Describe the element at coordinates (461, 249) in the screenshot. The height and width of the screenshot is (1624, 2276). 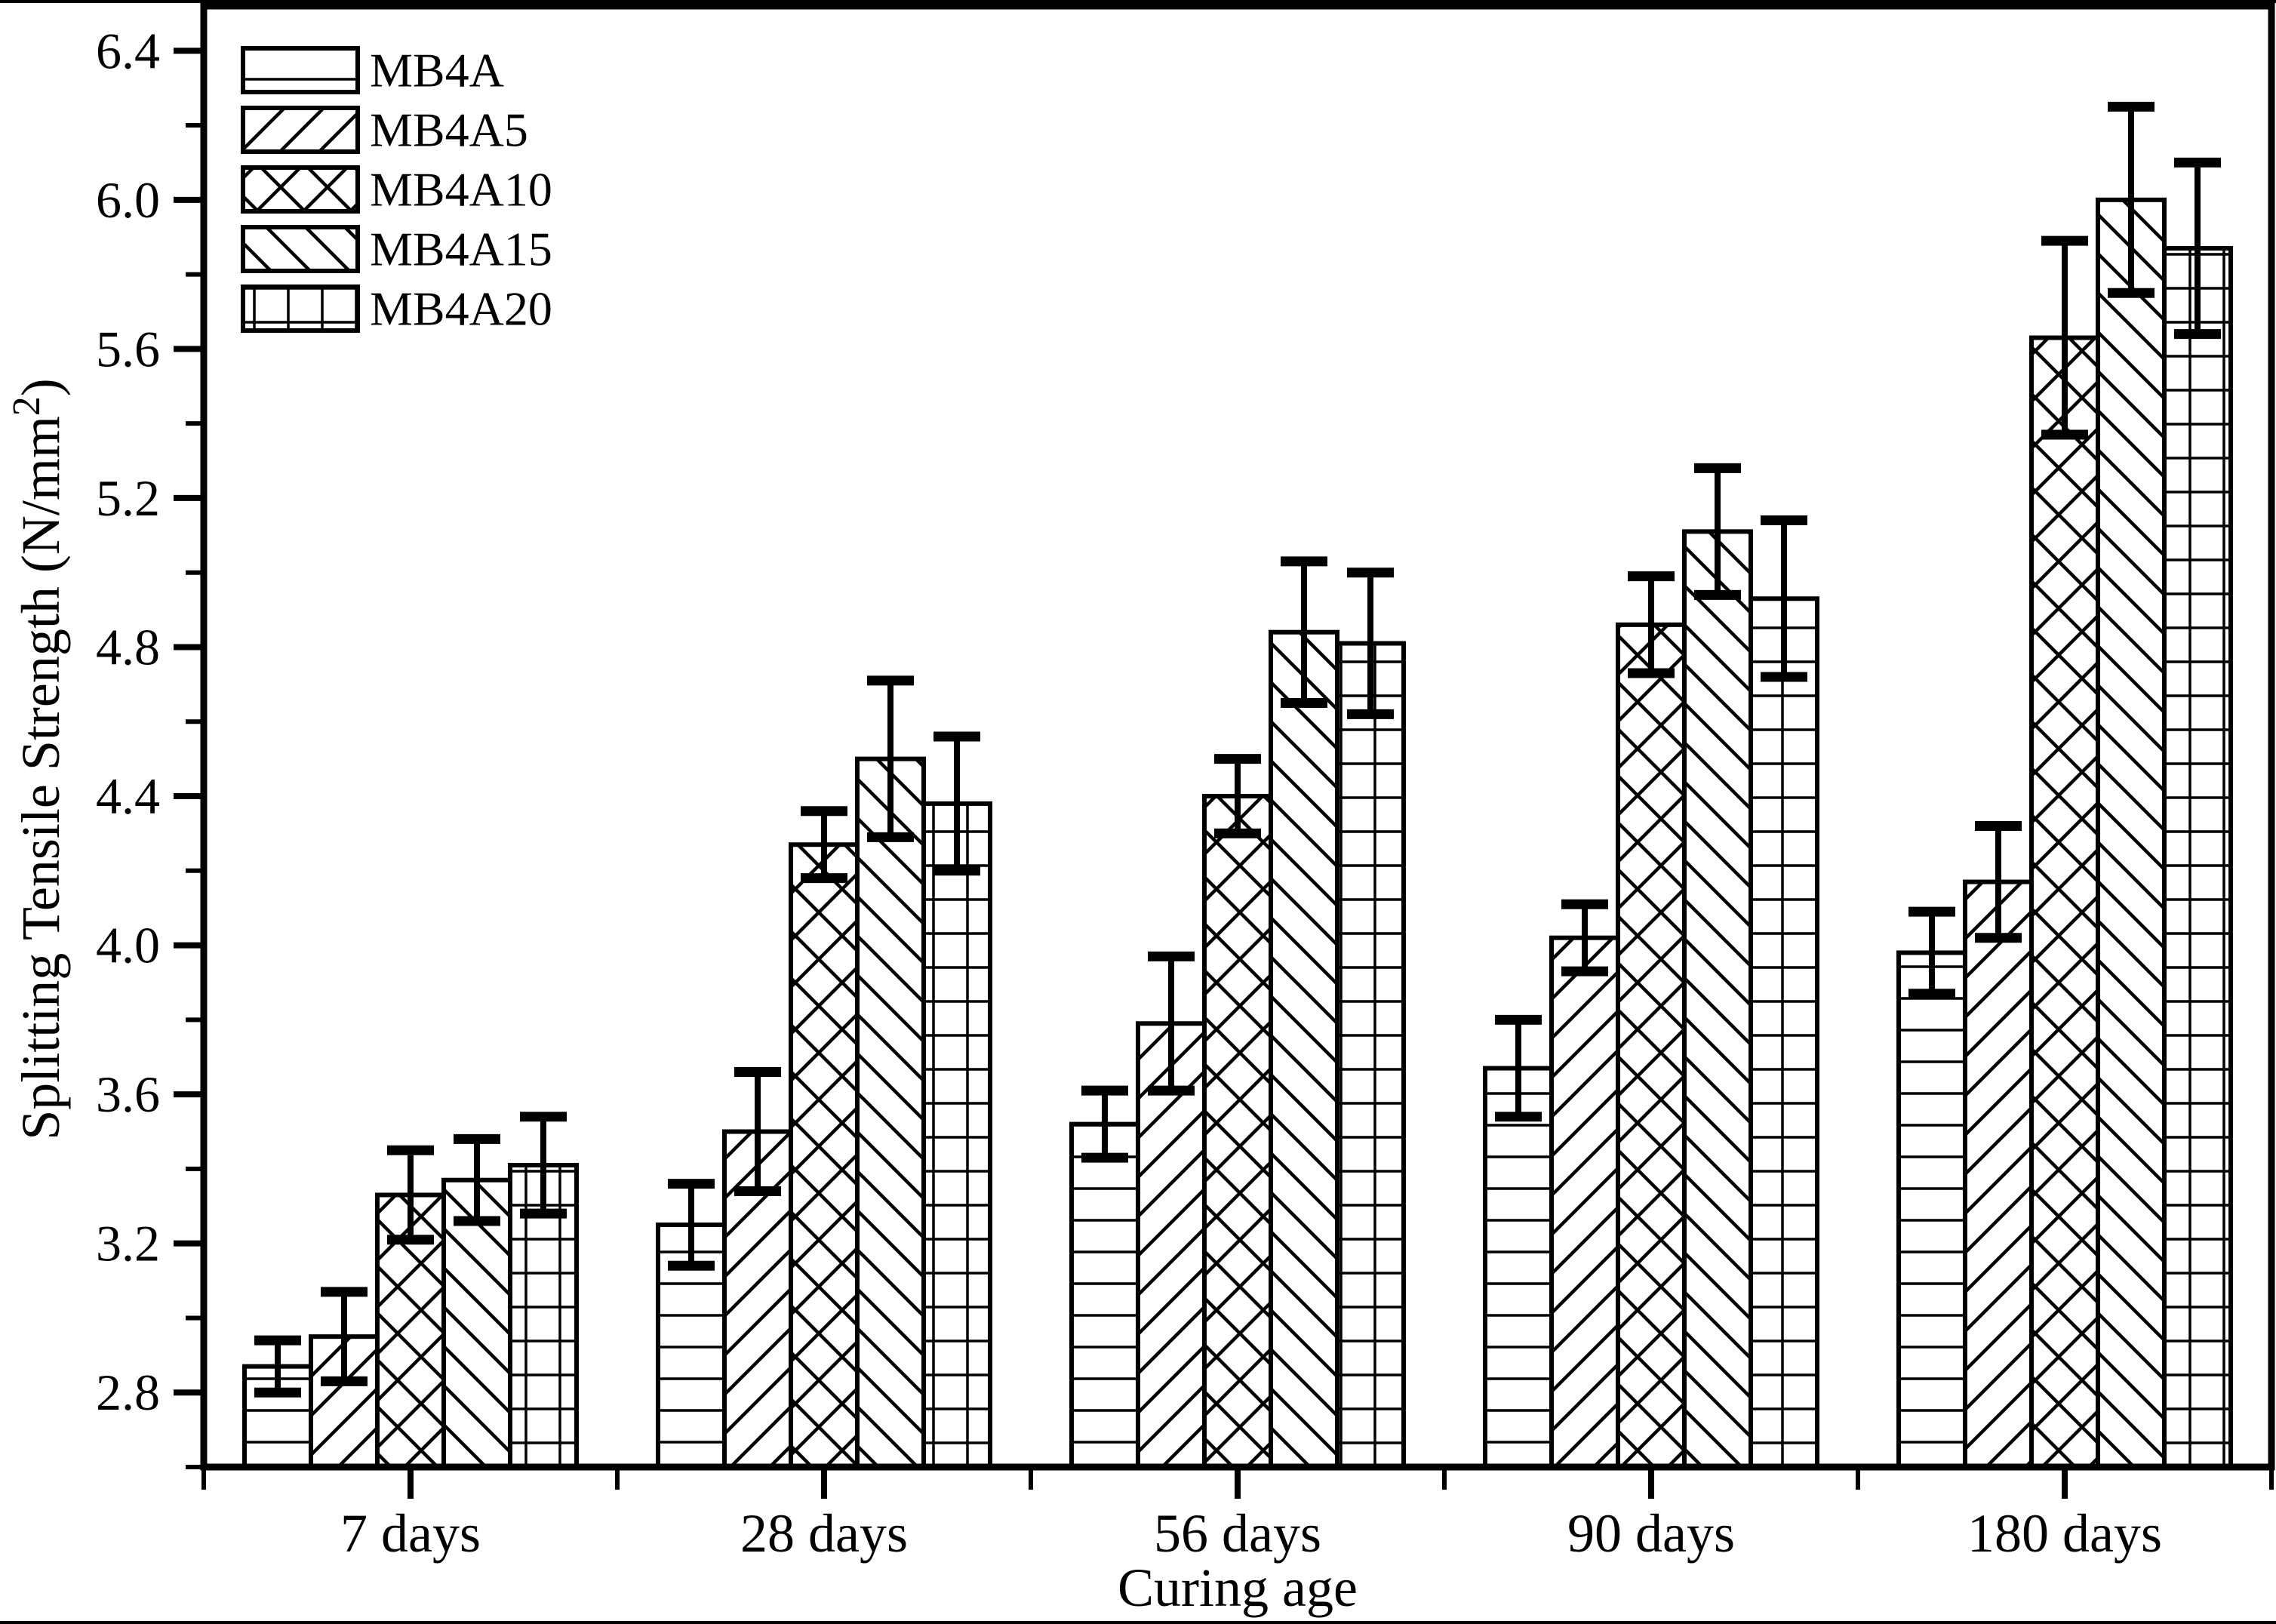
I see `legend-label: MB4A15` at that location.